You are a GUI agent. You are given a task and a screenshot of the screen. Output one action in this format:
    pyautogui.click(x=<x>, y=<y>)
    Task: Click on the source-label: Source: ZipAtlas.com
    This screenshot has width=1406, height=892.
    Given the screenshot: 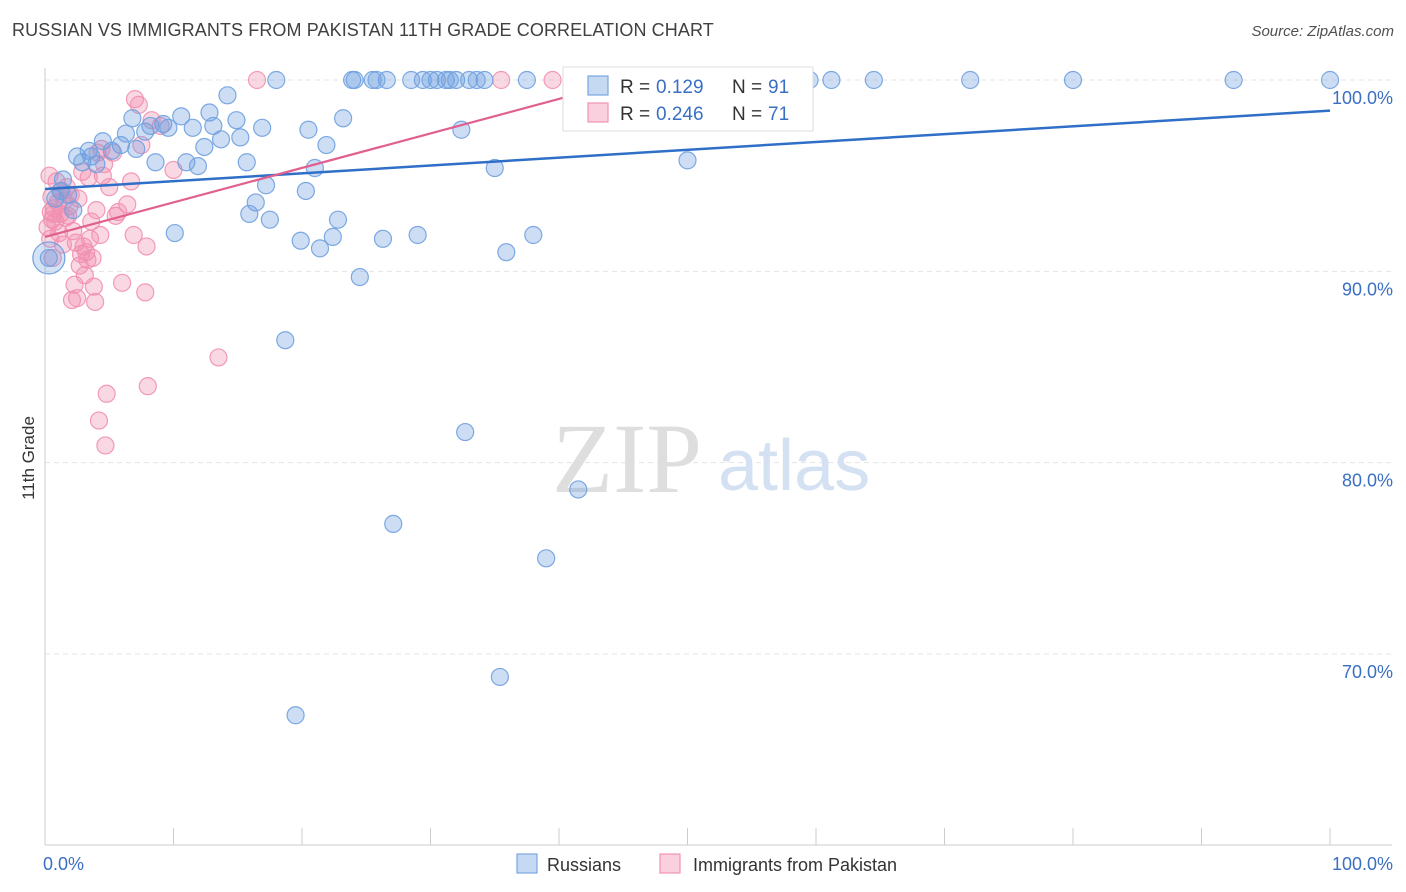 What is the action you would take?
    pyautogui.click(x=1322, y=31)
    